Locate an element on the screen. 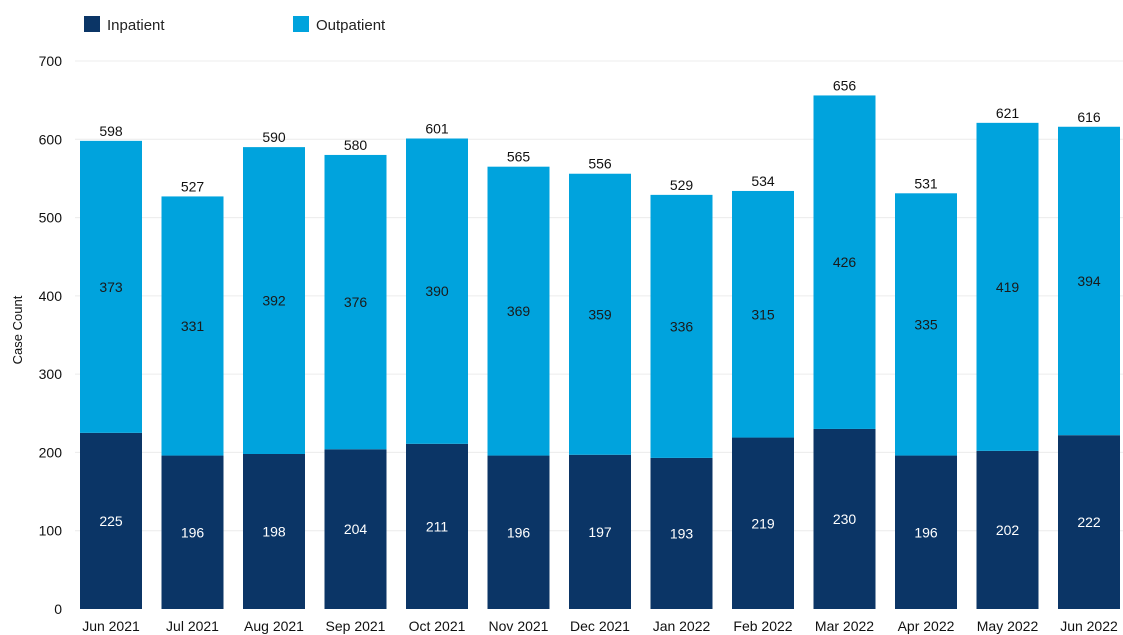  data-label-inpatient: 198 is located at coordinates (274, 531).